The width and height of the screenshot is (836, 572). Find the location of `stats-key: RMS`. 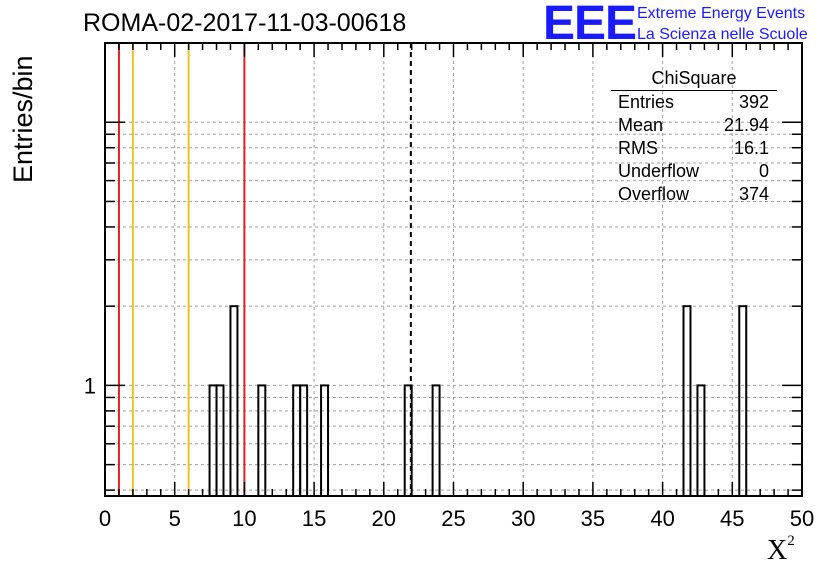

stats-key: RMS is located at coordinates (638, 148).